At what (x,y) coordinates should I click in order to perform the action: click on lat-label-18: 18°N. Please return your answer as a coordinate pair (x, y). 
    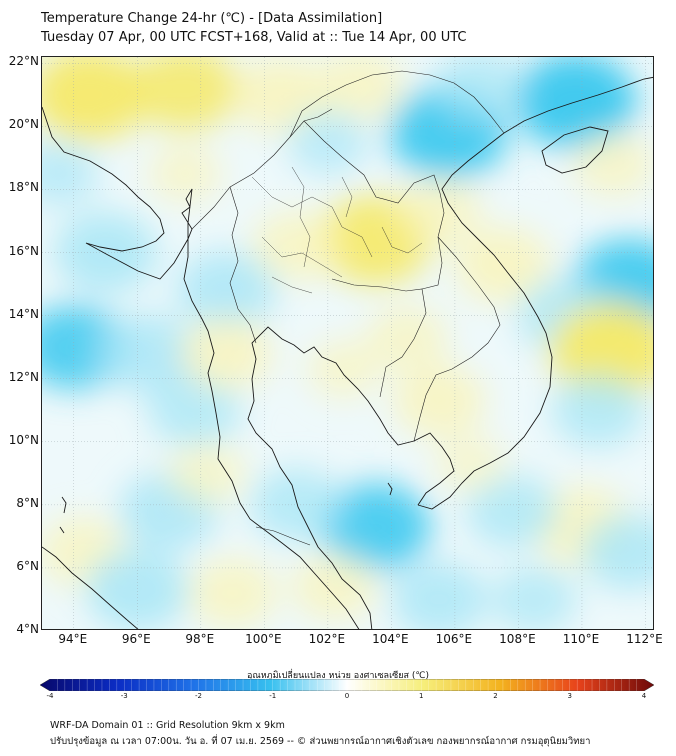
    Looking at the image, I should click on (23, 187).